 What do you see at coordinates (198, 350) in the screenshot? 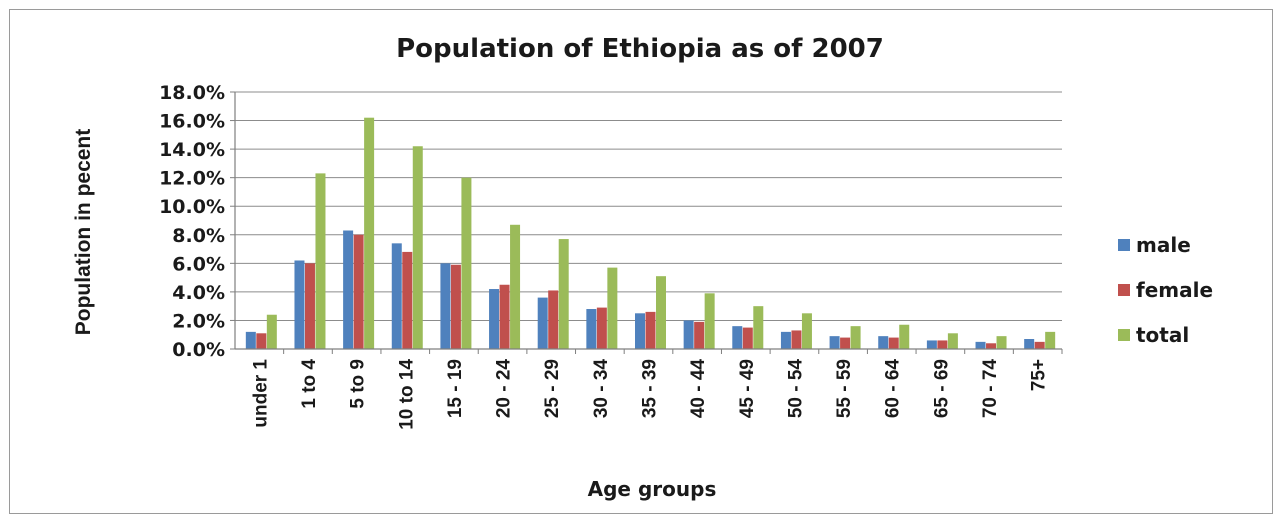
I see `y-tick-label: 0.0%` at bounding box center [198, 350].